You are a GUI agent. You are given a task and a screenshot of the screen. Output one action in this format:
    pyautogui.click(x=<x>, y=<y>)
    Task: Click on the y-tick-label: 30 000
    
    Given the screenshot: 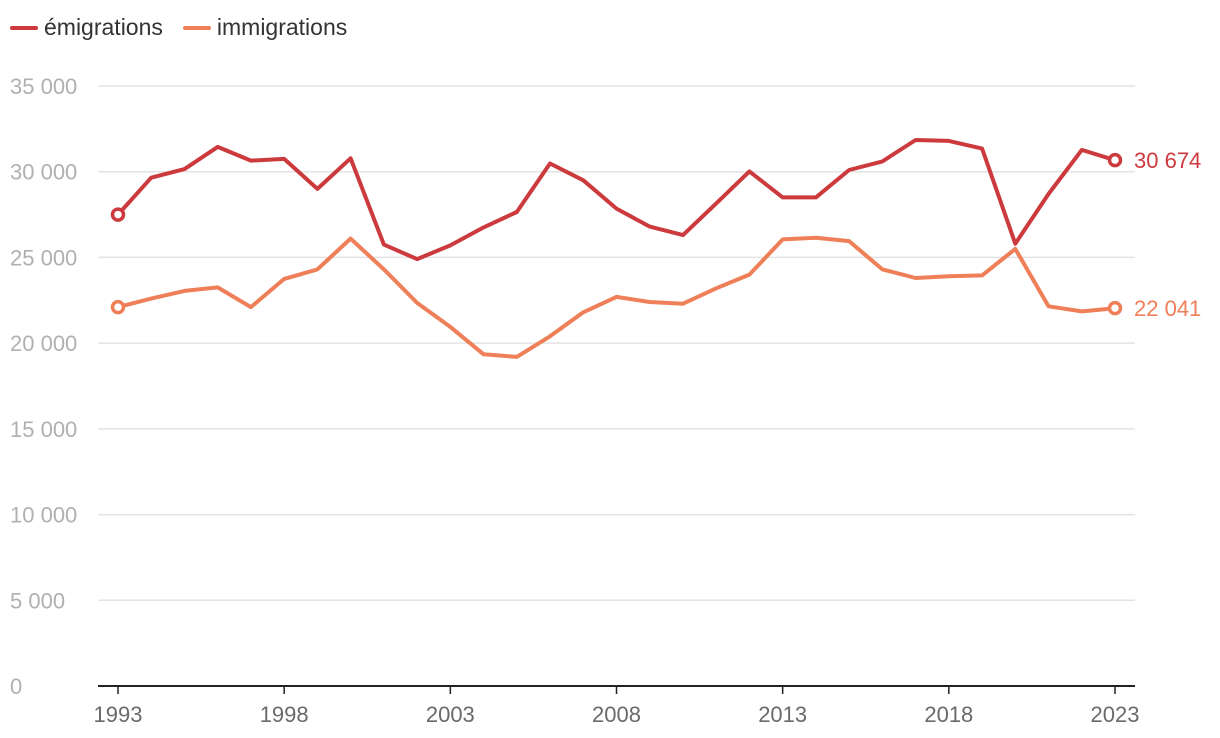 What is the action you would take?
    pyautogui.click(x=43, y=172)
    